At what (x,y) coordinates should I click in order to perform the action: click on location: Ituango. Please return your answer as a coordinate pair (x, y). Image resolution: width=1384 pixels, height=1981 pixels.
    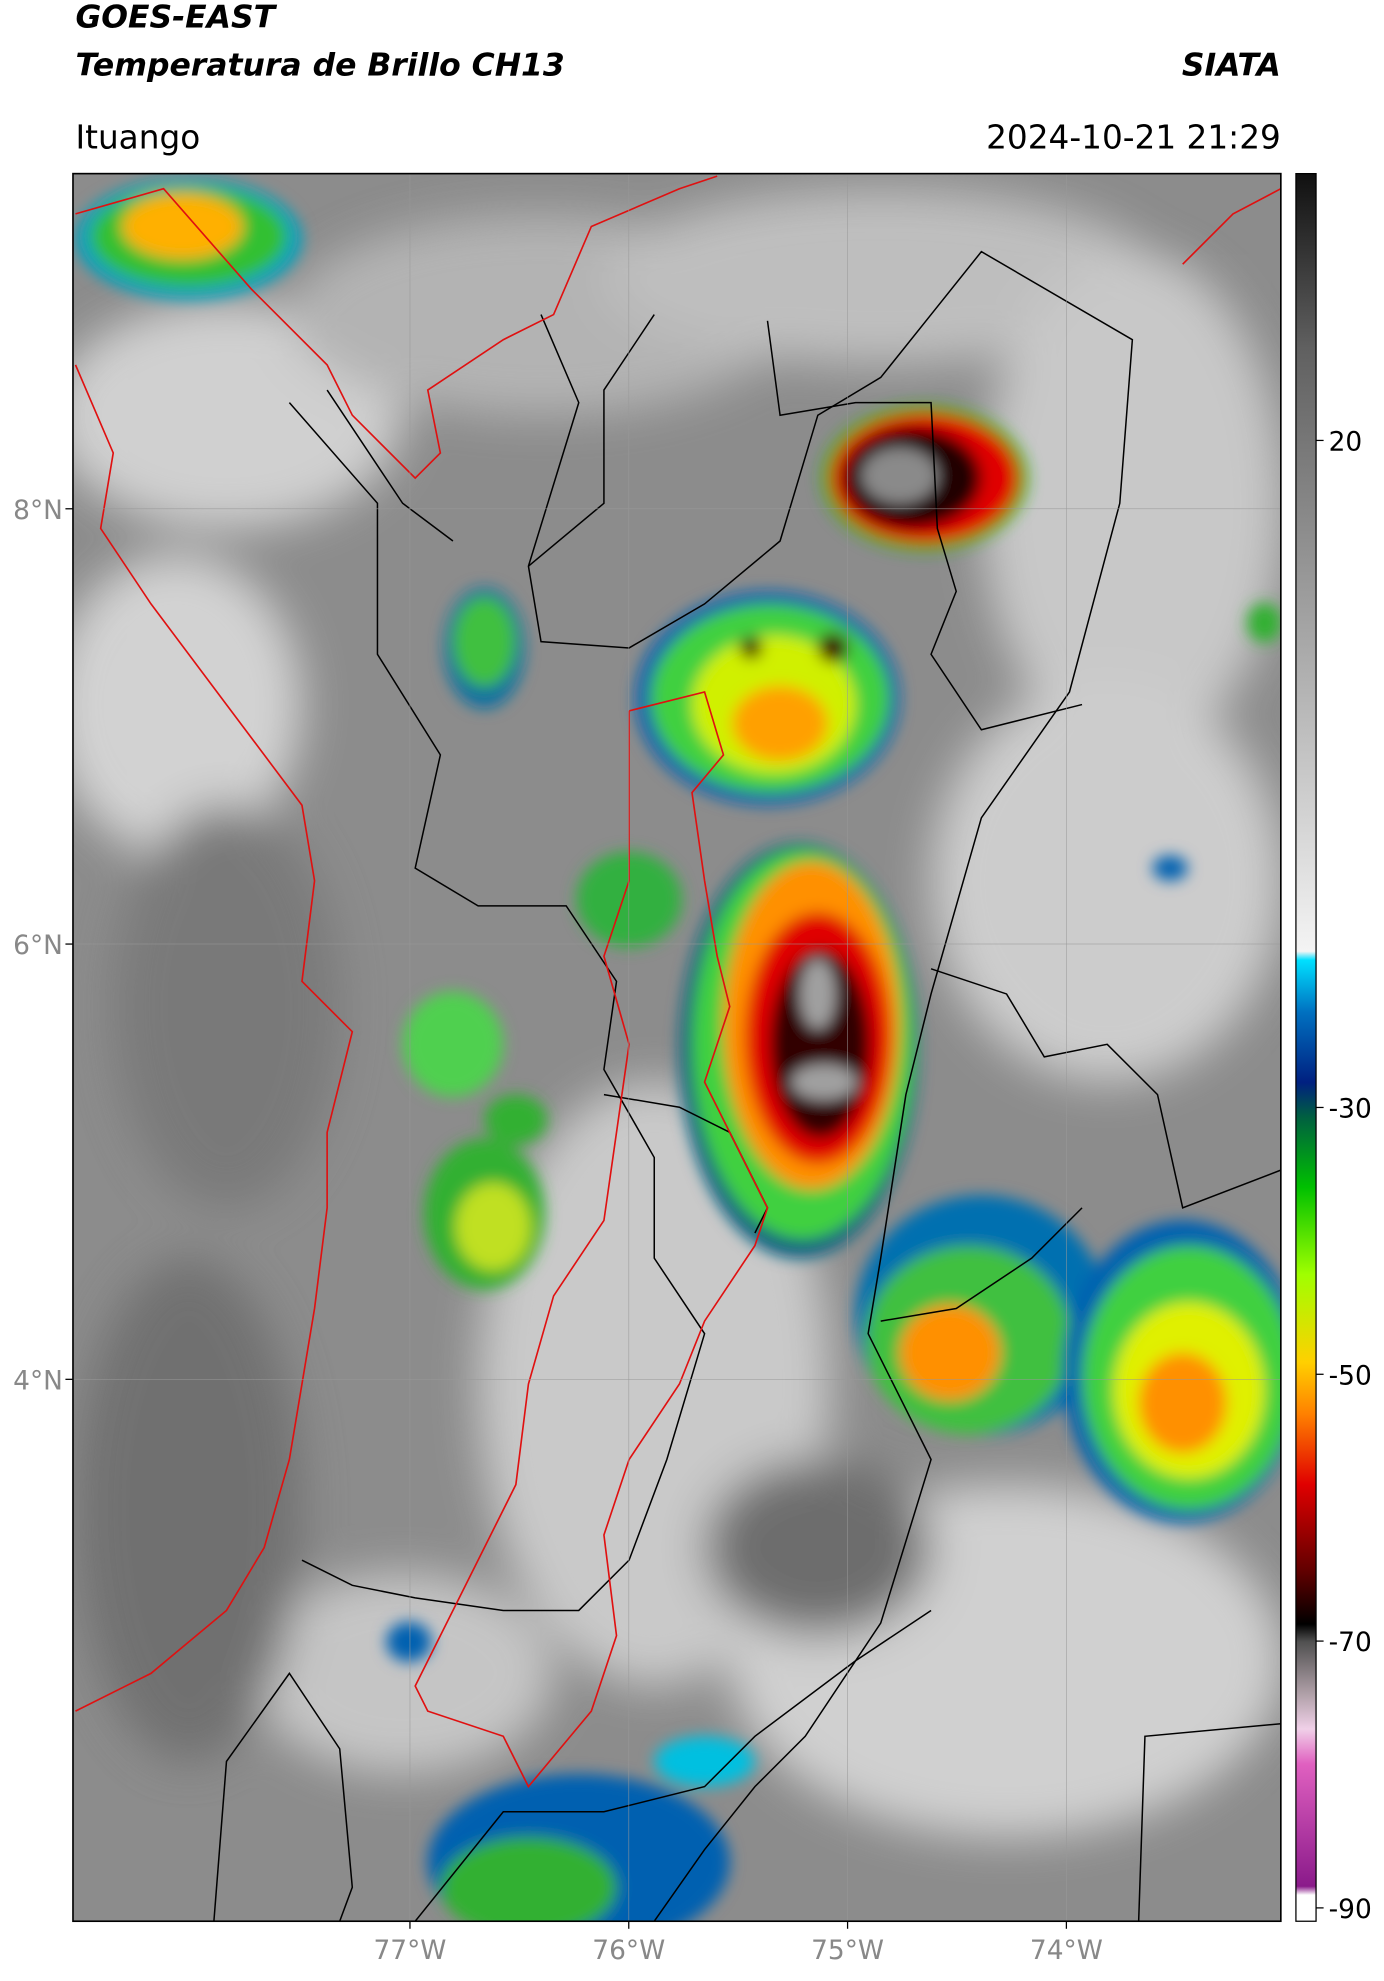
    Looking at the image, I should click on (137, 137).